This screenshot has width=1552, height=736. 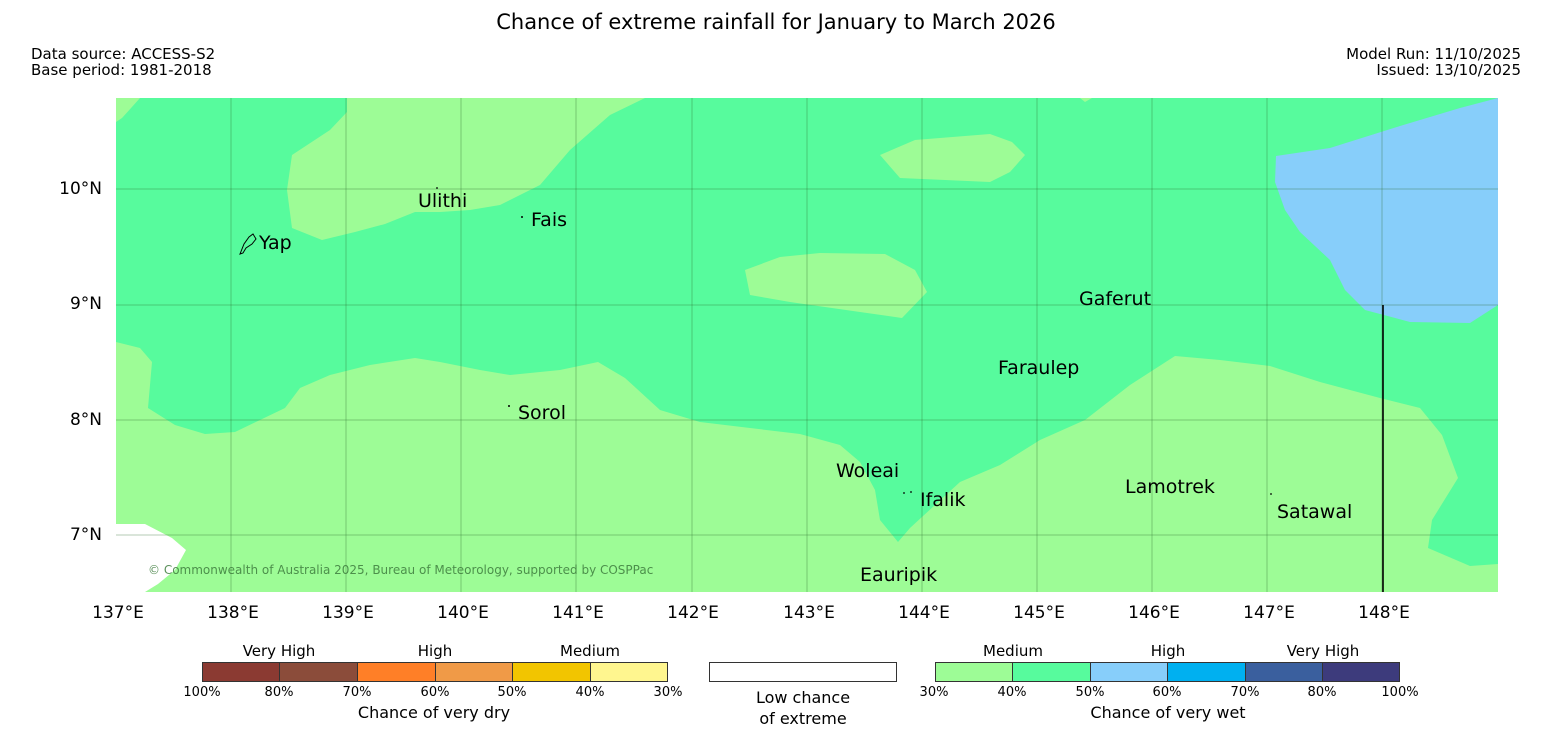 I want to click on wet-30-40-region-north, so click(x=128, y=110).